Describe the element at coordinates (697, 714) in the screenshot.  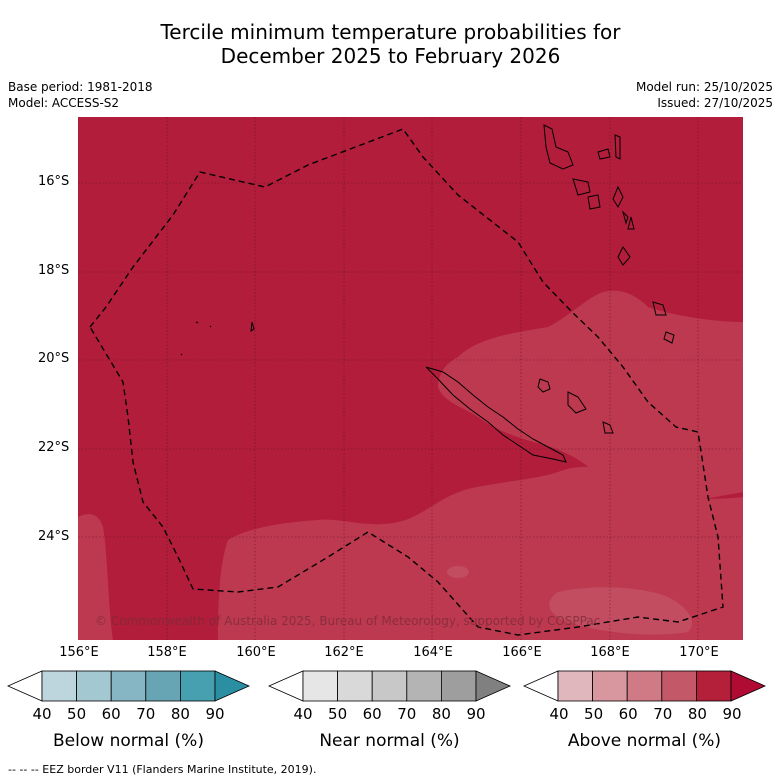
I see `above-tick-80: 80` at that location.